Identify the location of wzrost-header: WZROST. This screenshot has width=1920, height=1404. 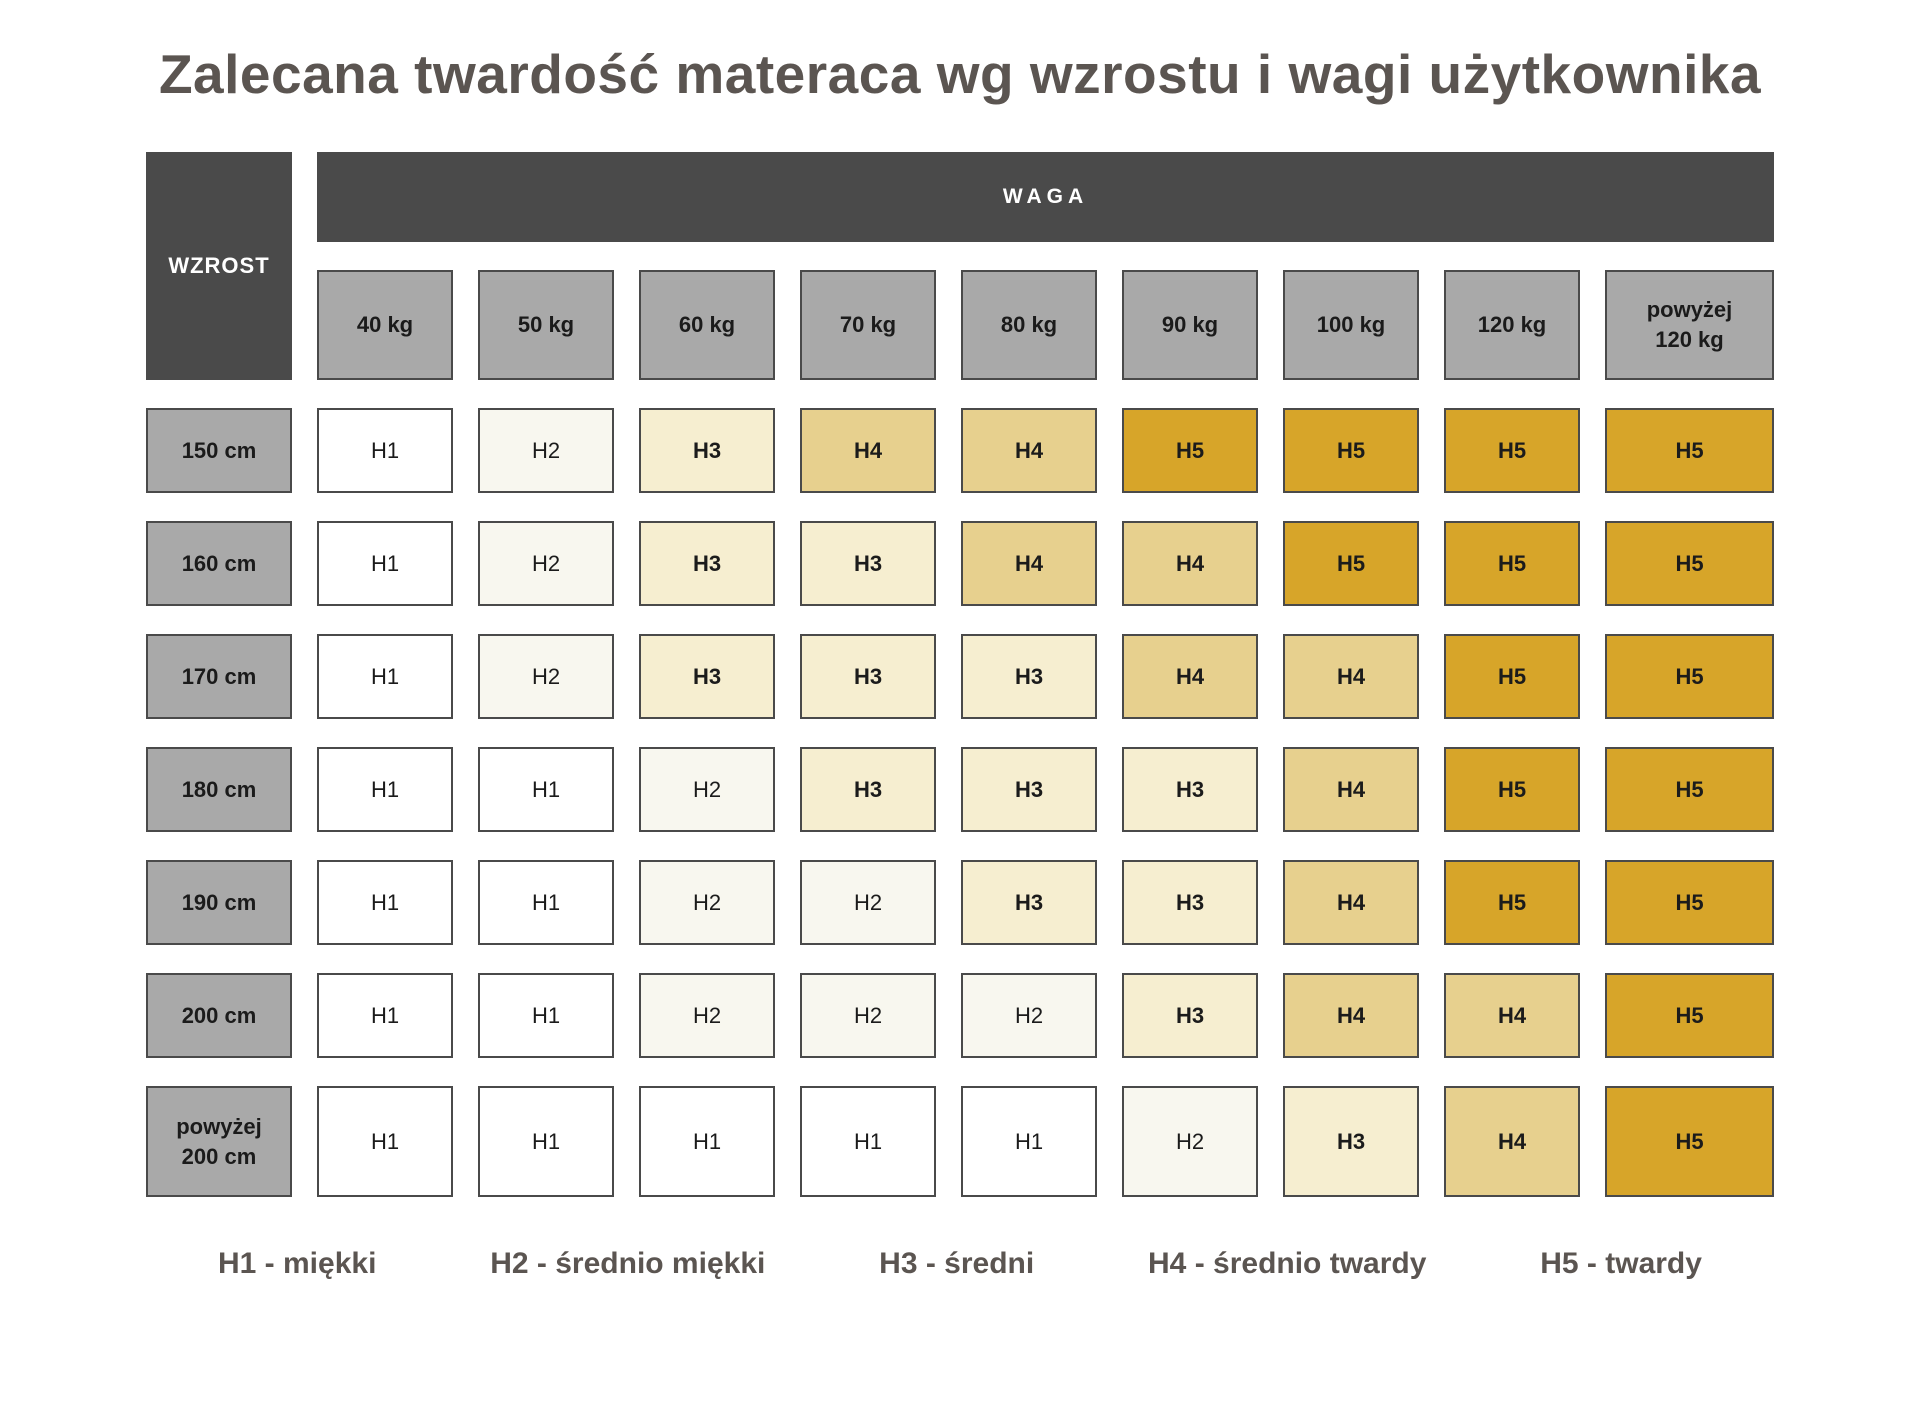
(219, 266).